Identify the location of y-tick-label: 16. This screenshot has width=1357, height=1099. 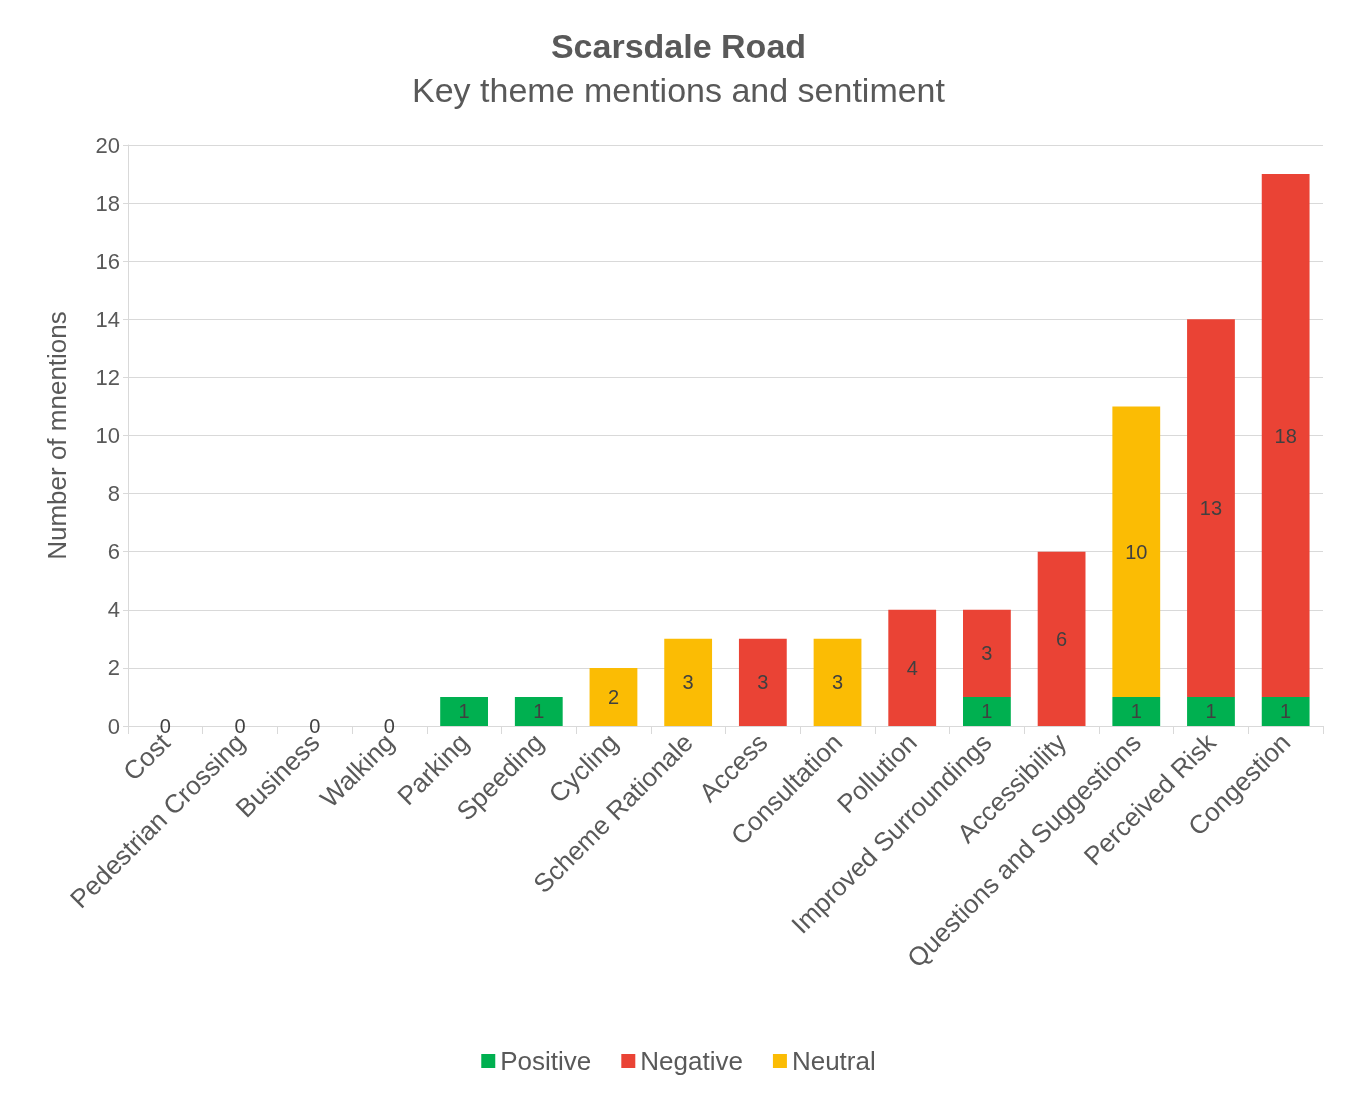
(107, 261).